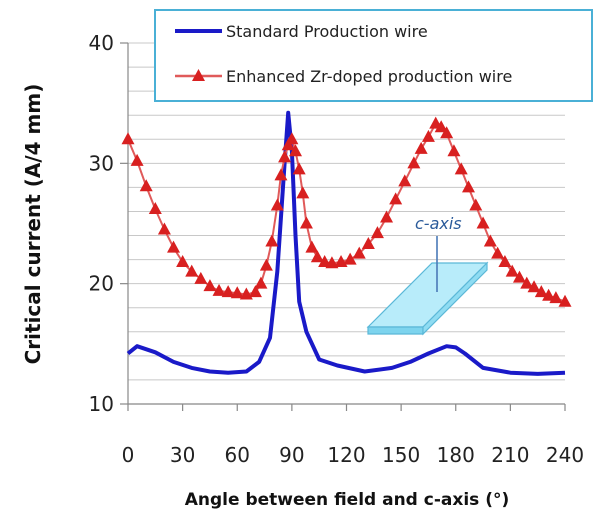  Describe the element at coordinates (128, 455) in the screenshot. I see `x-tick-label: 0` at that location.